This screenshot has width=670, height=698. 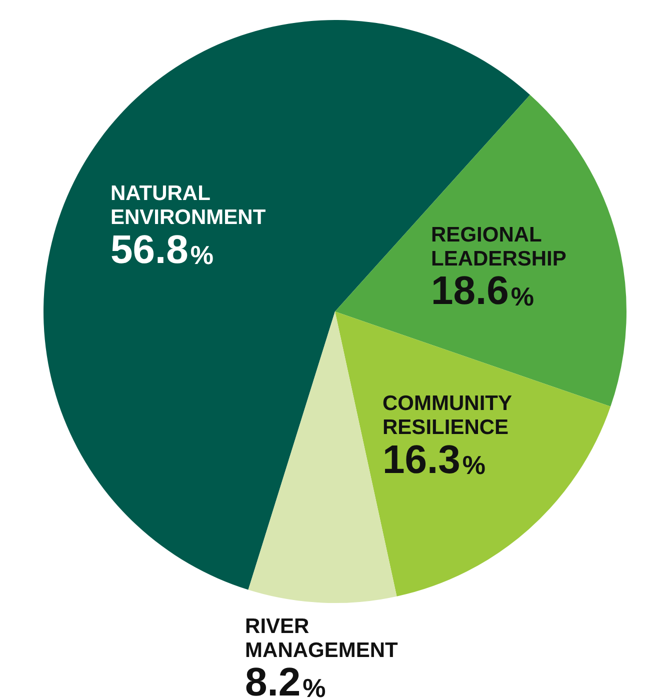 What do you see at coordinates (188, 206) in the screenshot?
I see `slice-label: NATURAL ENVIRONMENT` at bounding box center [188, 206].